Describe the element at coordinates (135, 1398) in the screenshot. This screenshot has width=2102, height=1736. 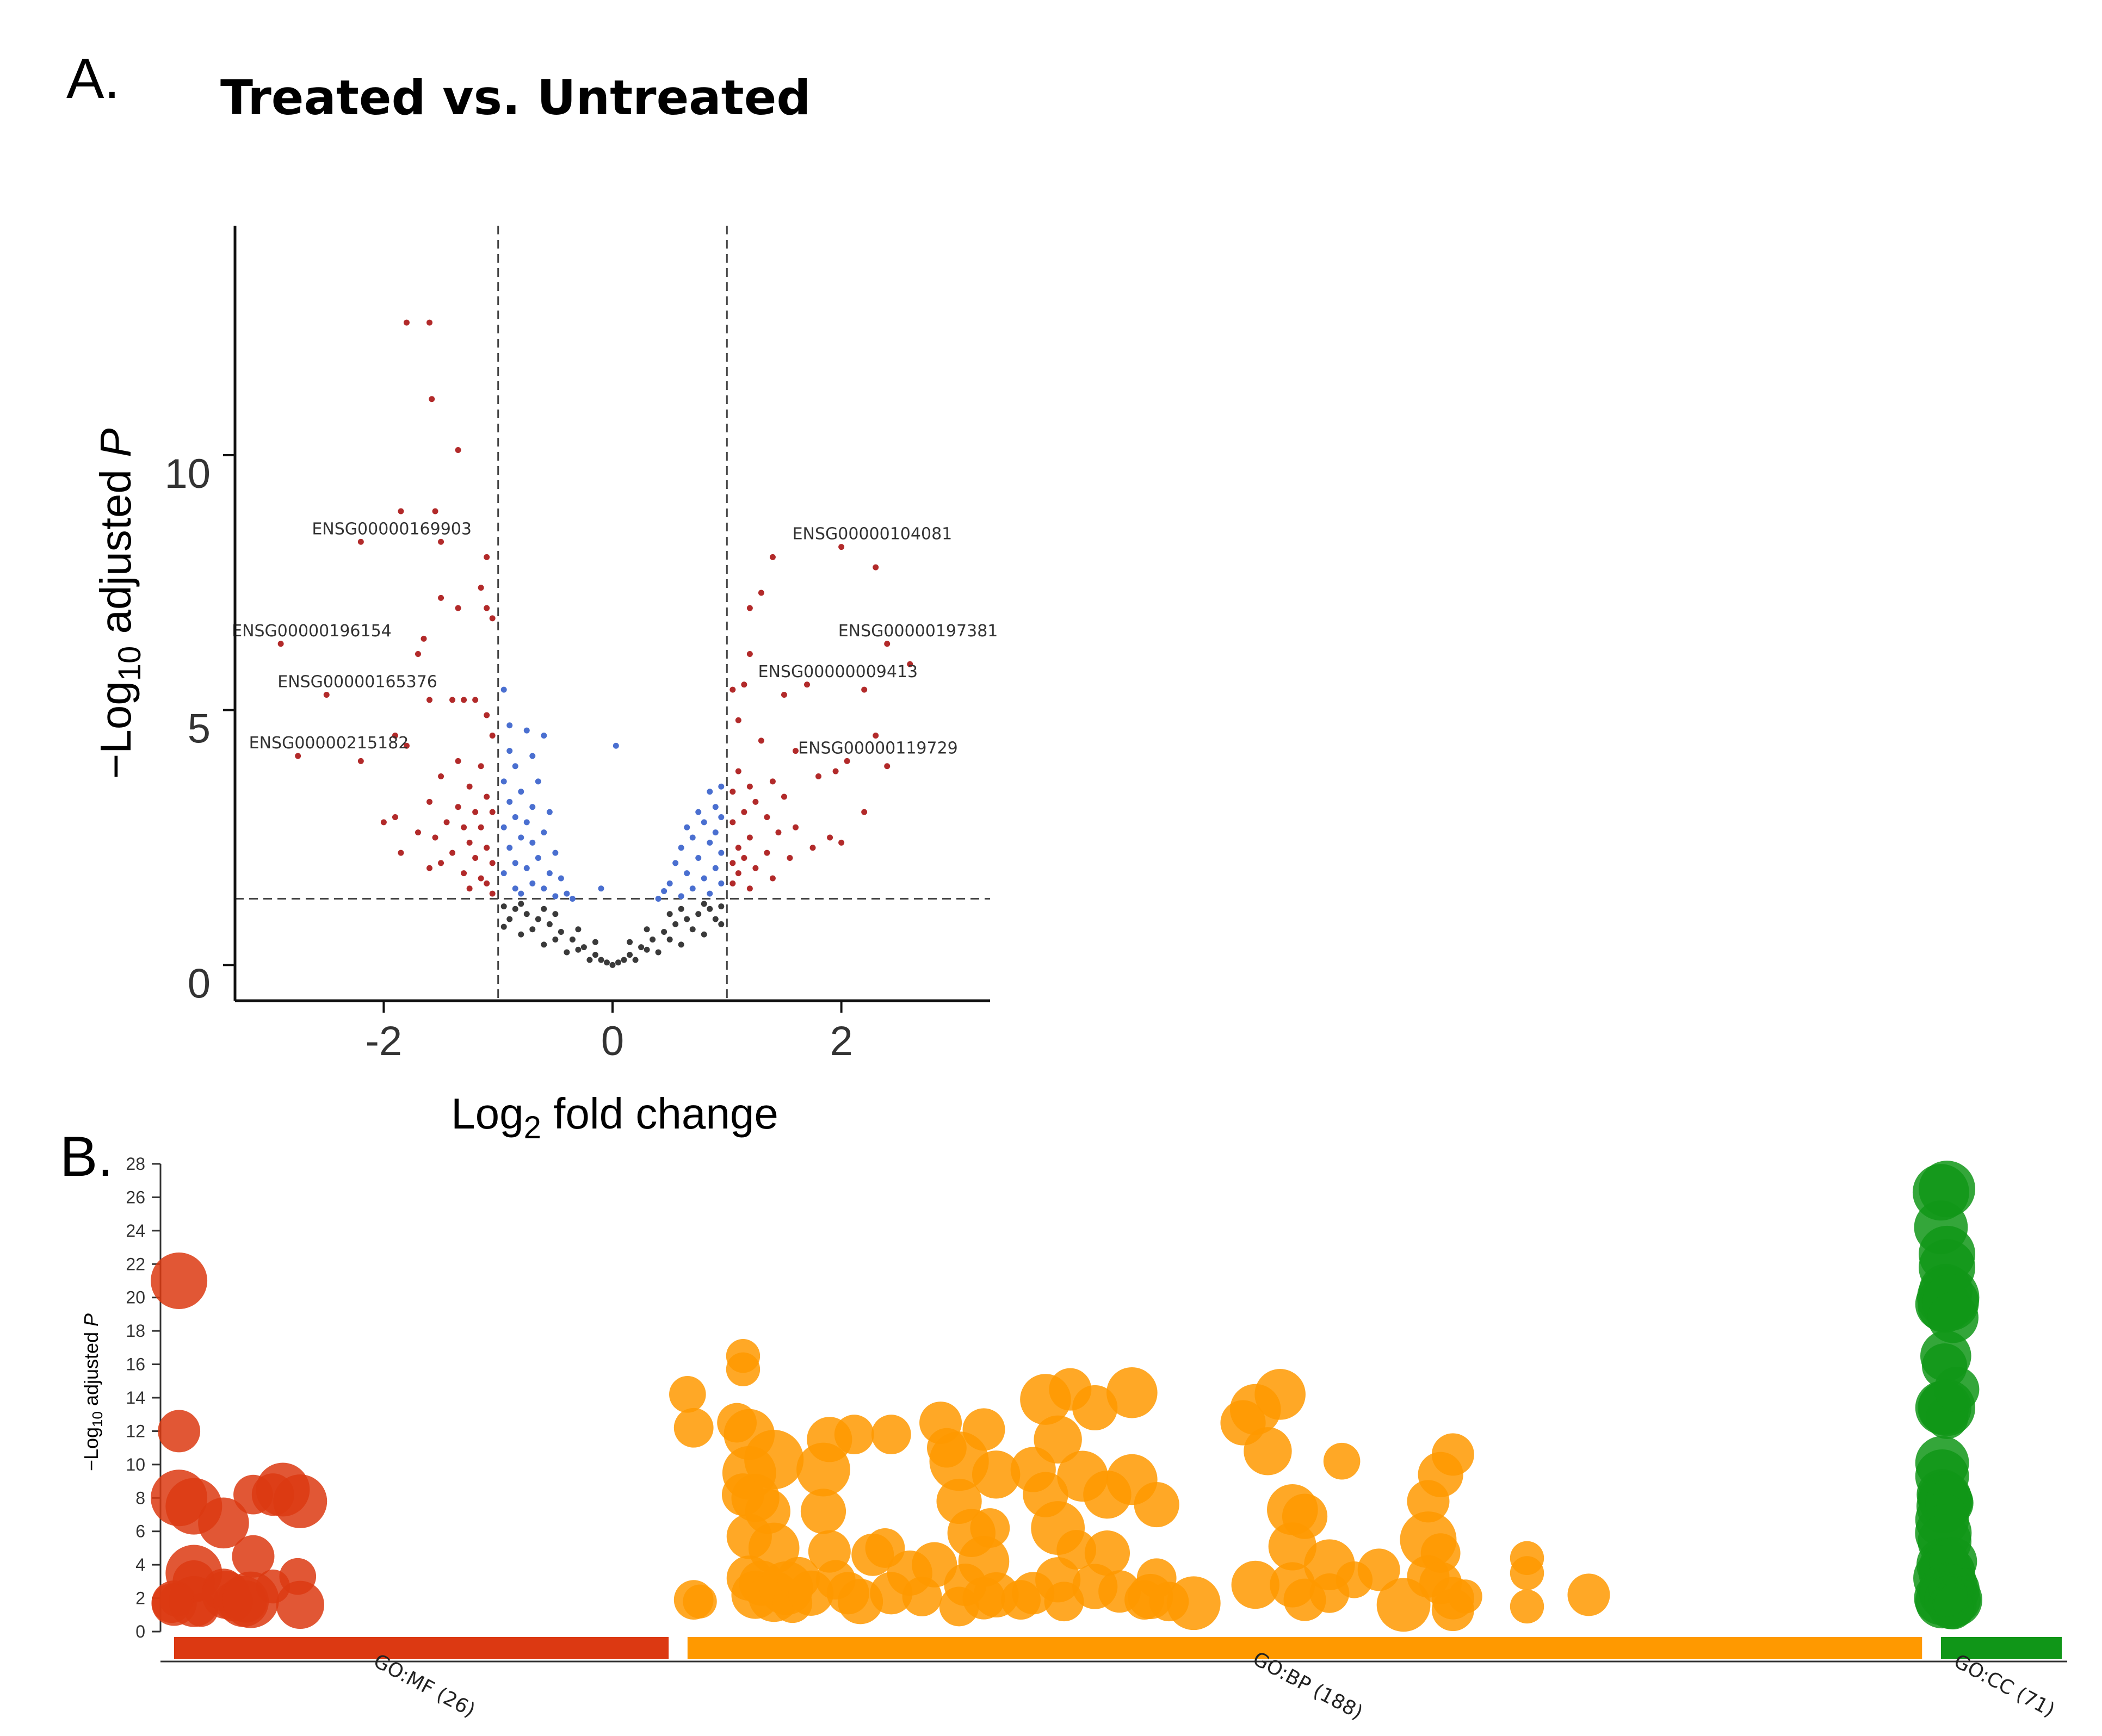
I see `manhattan-y-tick-label-7: 14` at that location.